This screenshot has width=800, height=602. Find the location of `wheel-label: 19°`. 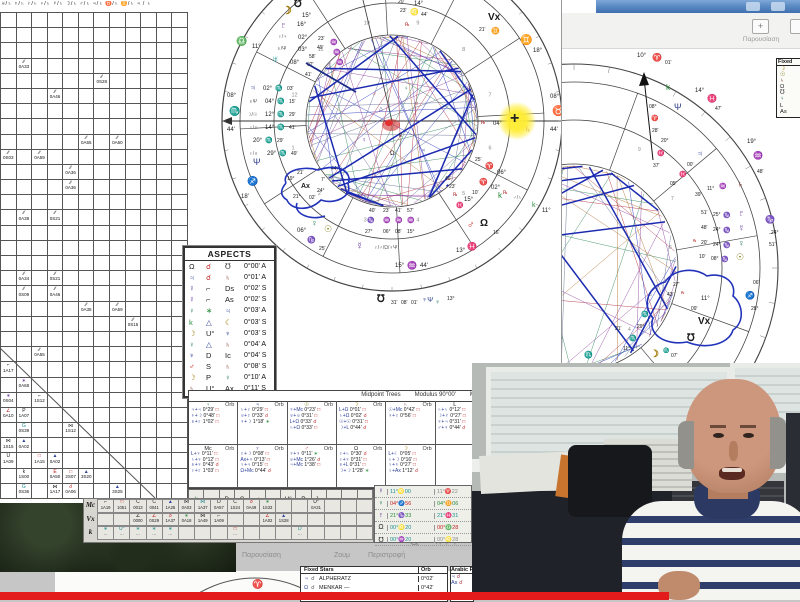

wheel-label: 19° is located at coordinates (752, 142).